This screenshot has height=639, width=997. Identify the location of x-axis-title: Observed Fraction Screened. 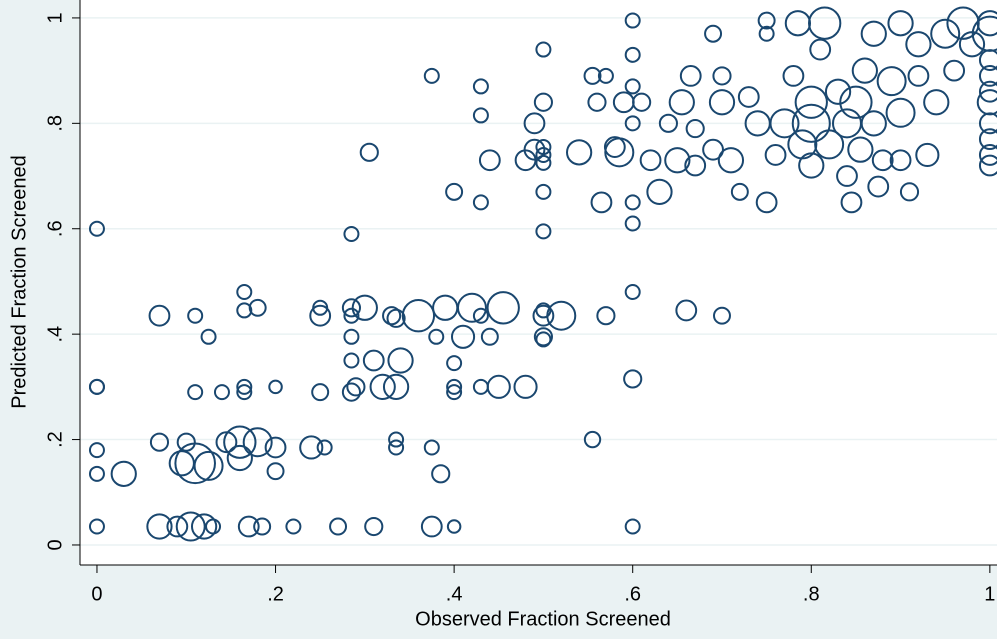
(543, 619).